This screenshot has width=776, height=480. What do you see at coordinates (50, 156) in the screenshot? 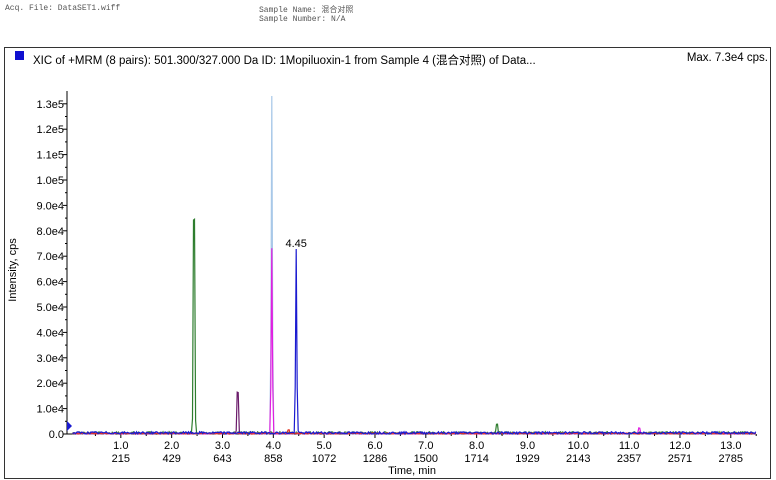
I see `y-tick-label: 1.1e5` at bounding box center [50, 156].